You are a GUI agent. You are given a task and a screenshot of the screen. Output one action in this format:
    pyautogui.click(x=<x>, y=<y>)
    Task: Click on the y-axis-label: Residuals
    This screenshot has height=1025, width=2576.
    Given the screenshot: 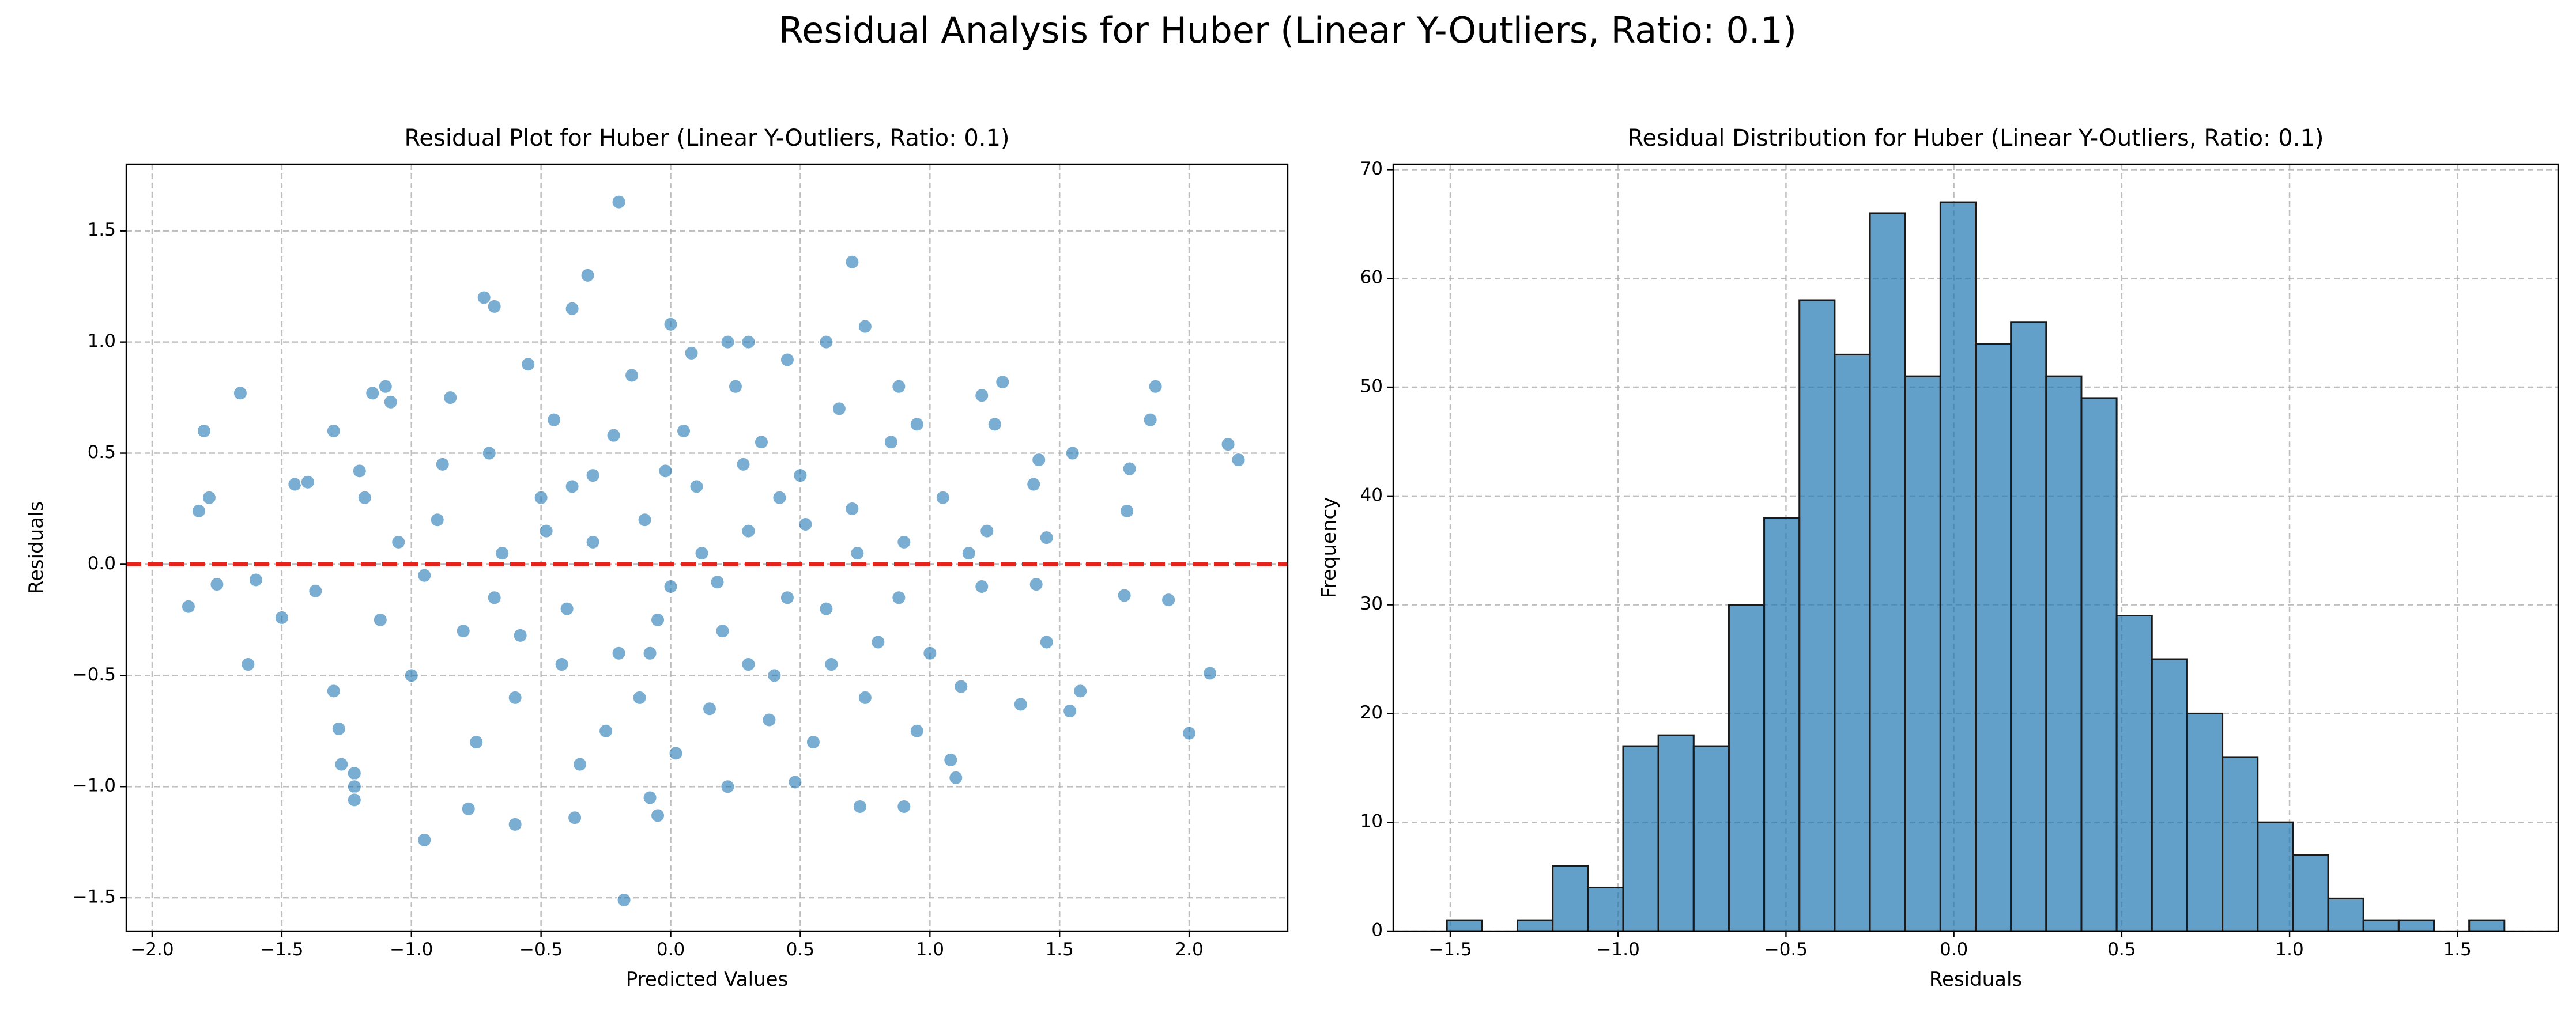 What is the action you would take?
    pyautogui.click(x=36, y=547)
    